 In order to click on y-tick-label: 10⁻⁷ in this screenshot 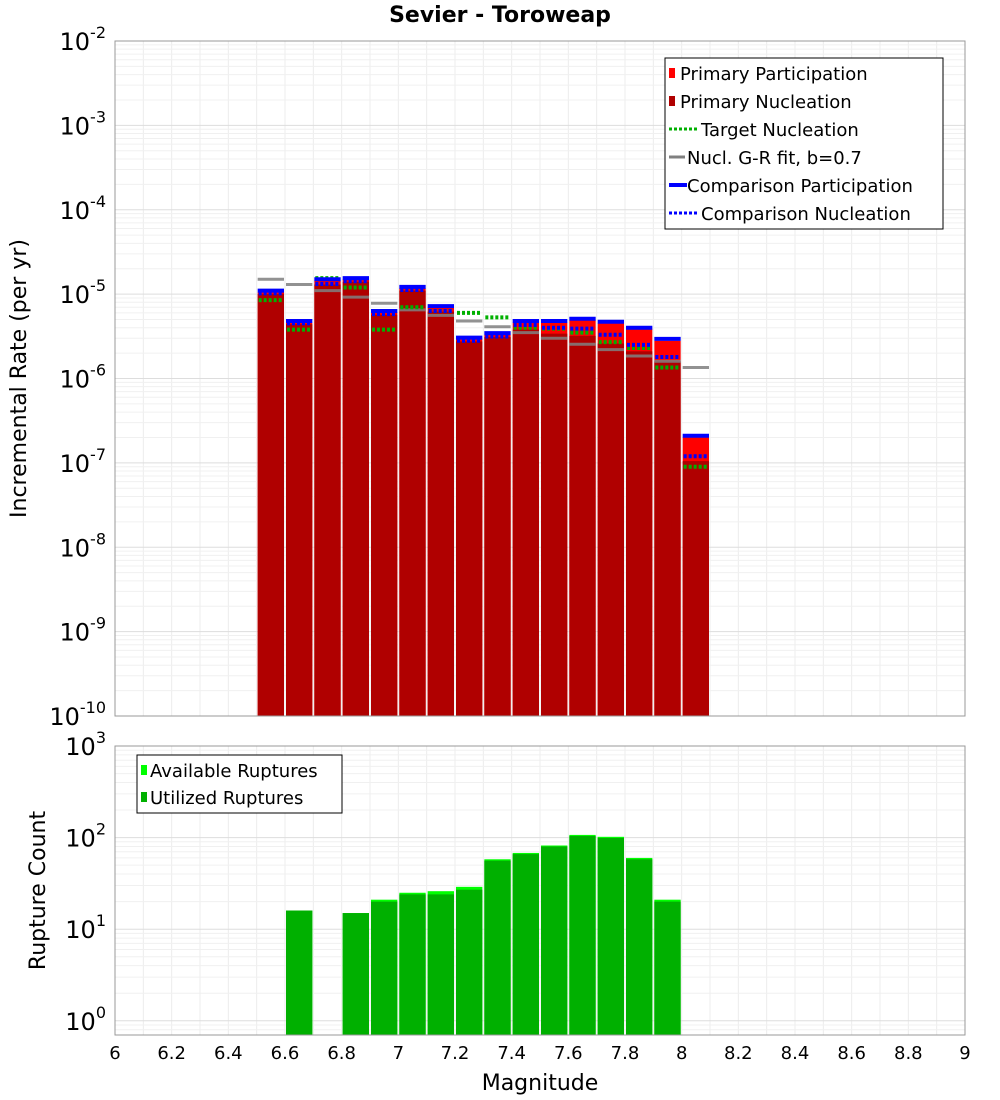, I will do `click(83, 461)`.